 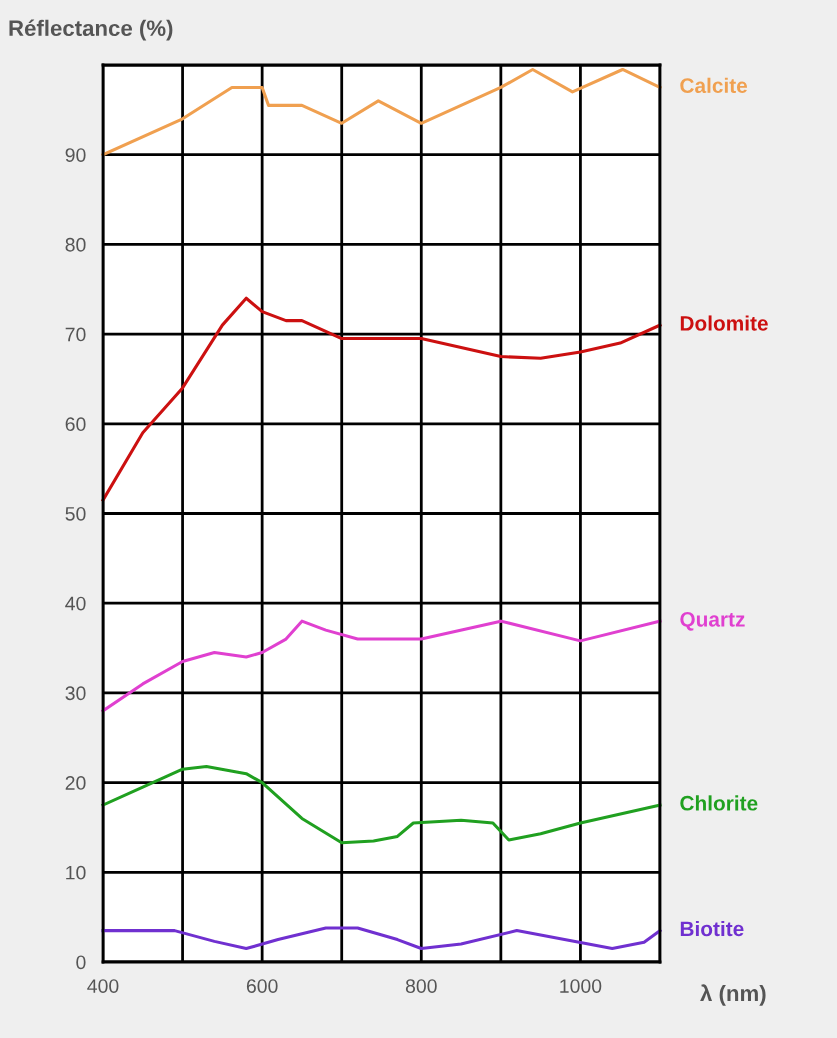 What do you see at coordinates (712, 928) in the screenshot?
I see `series-label: Biotite` at bounding box center [712, 928].